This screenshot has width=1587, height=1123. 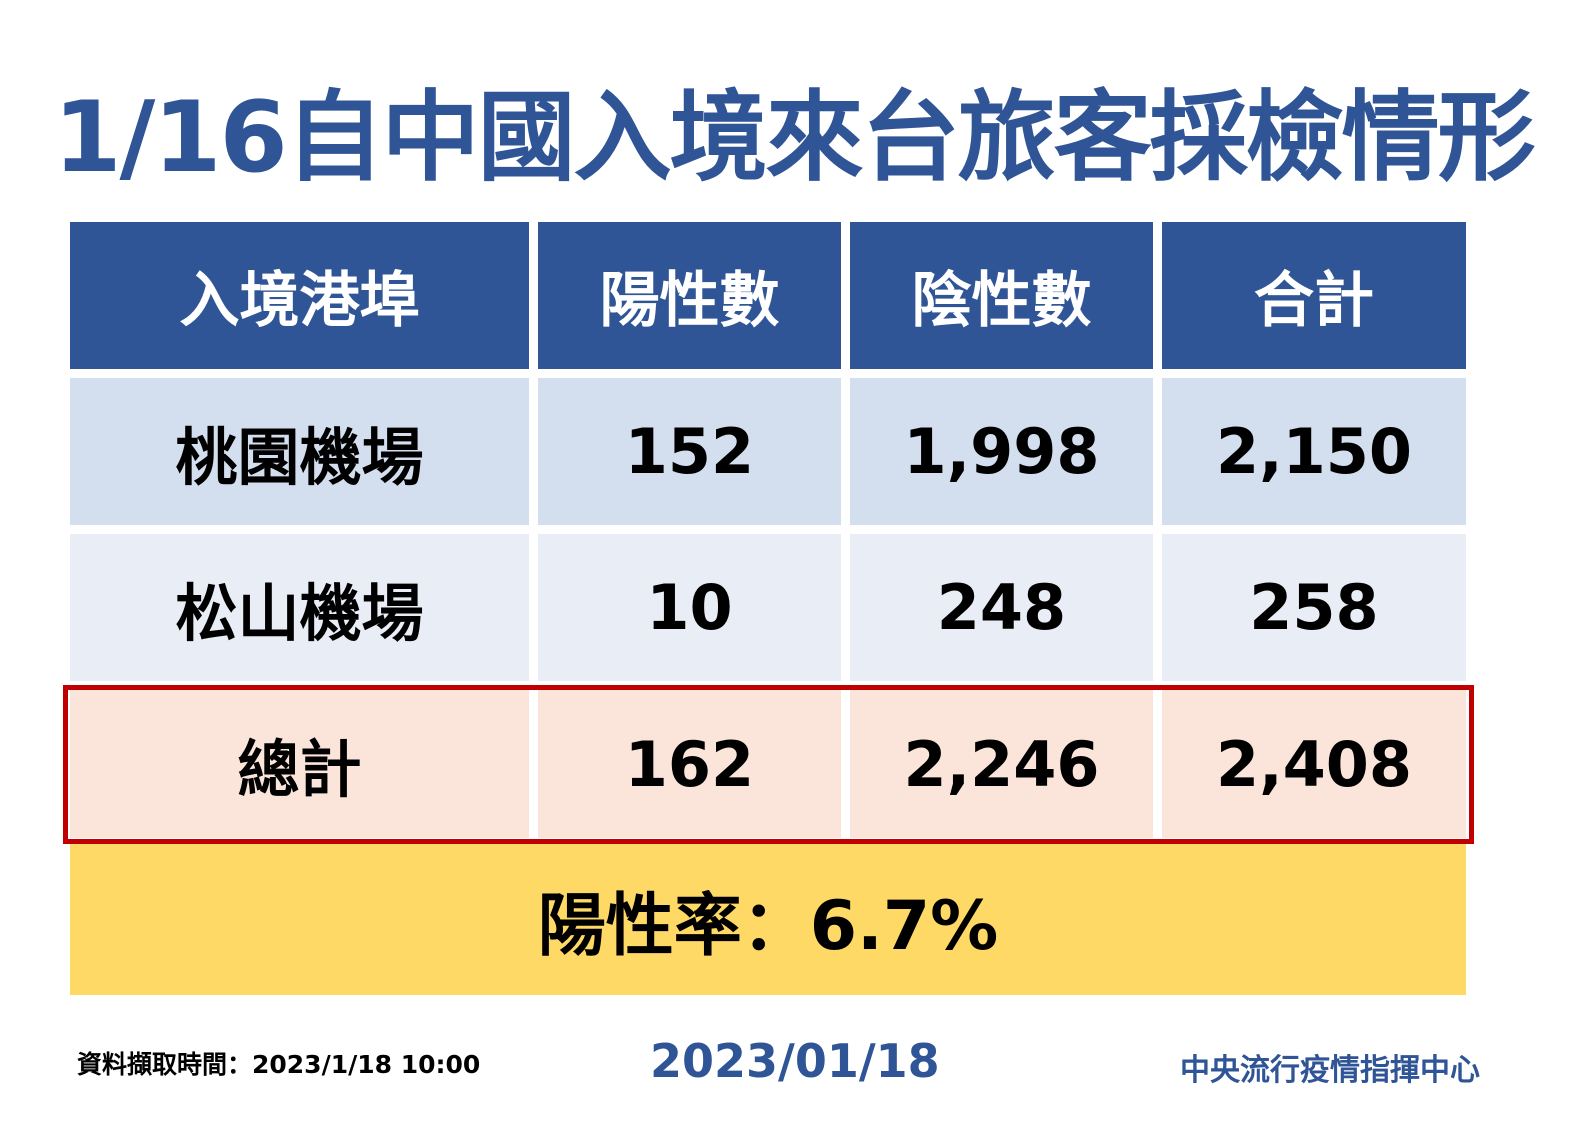 What do you see at coordinates (1314, 607) in the screenshot?
I see `row-songshan-total: 258` at bounding box center [1314, 607].